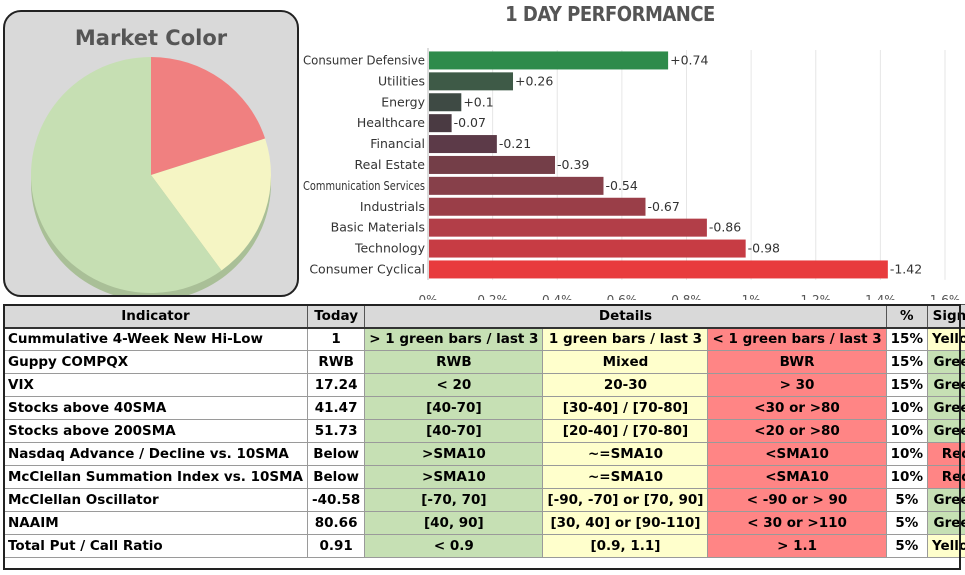 This screenshot has height=575, width=965. I want to click on pie-slice-red, so click(208, 116).